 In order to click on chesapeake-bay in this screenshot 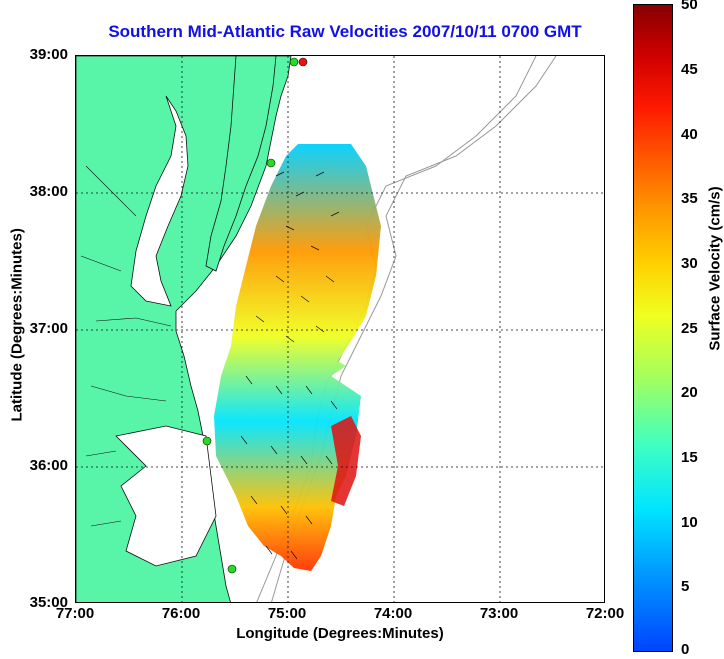, I will do `click(159, 201)`.